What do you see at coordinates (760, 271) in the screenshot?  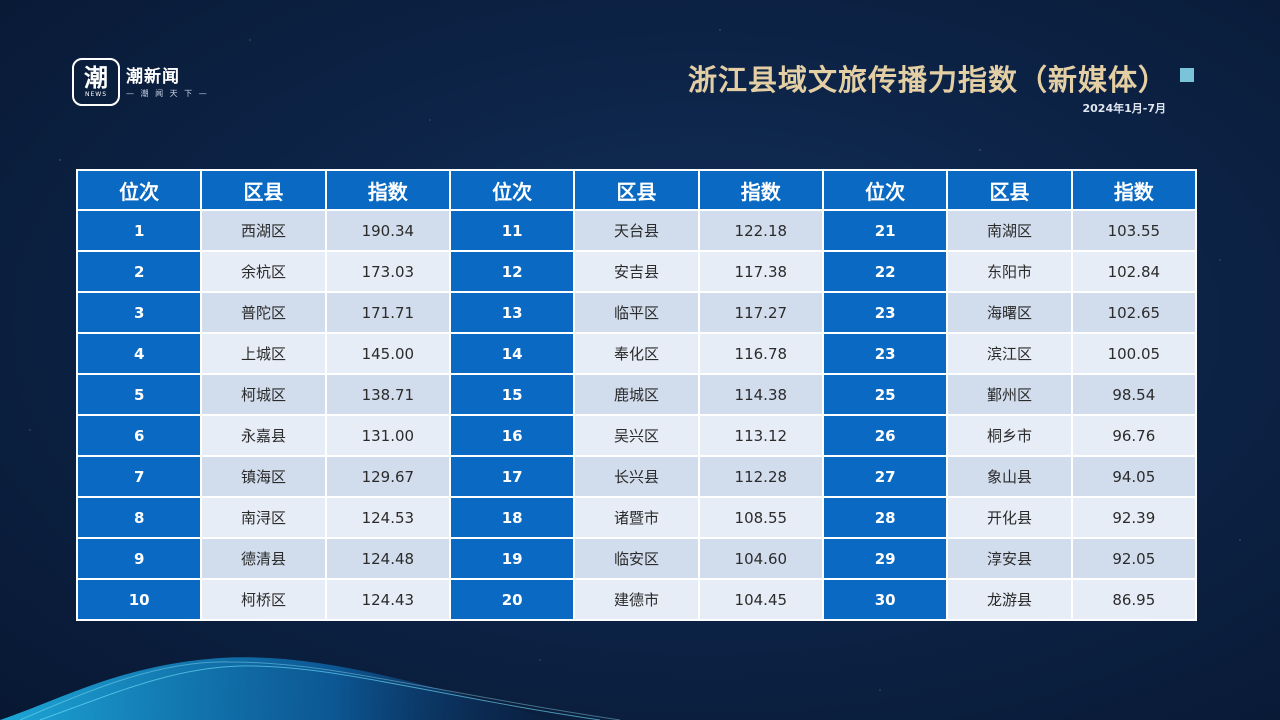 I see `index-cell: 117.38` at bounding box center [760, 271].